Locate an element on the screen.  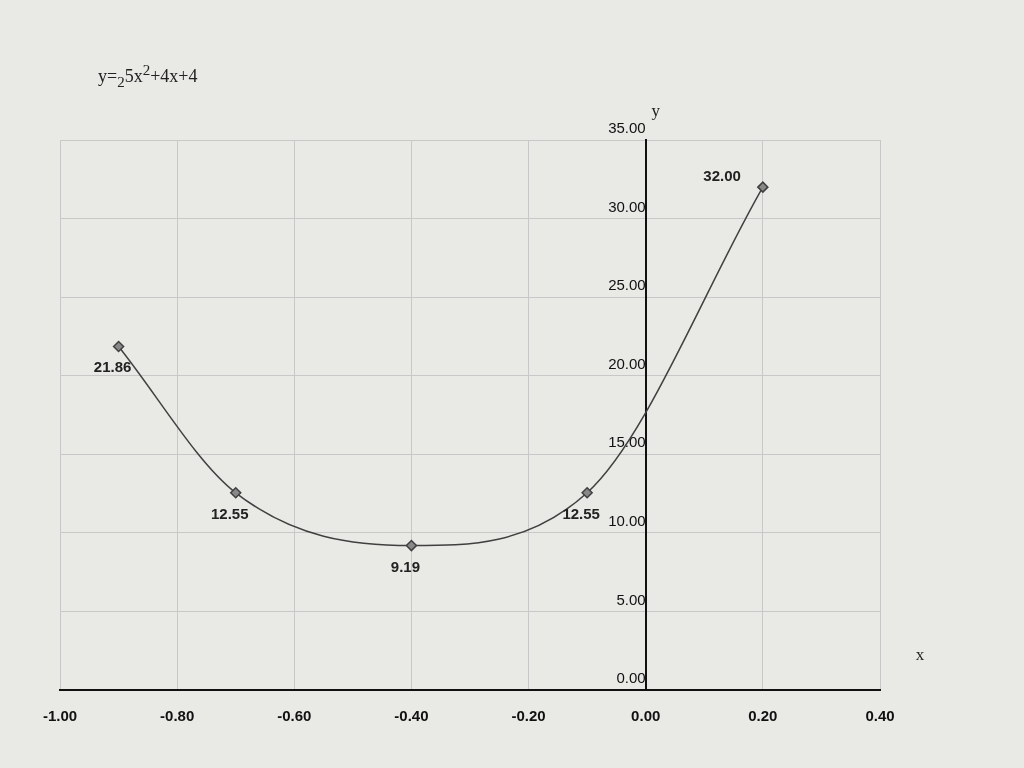
chart-title: y=$_{2}$5x$^{2}$+4x+4 is located at coordinates (148, 76).